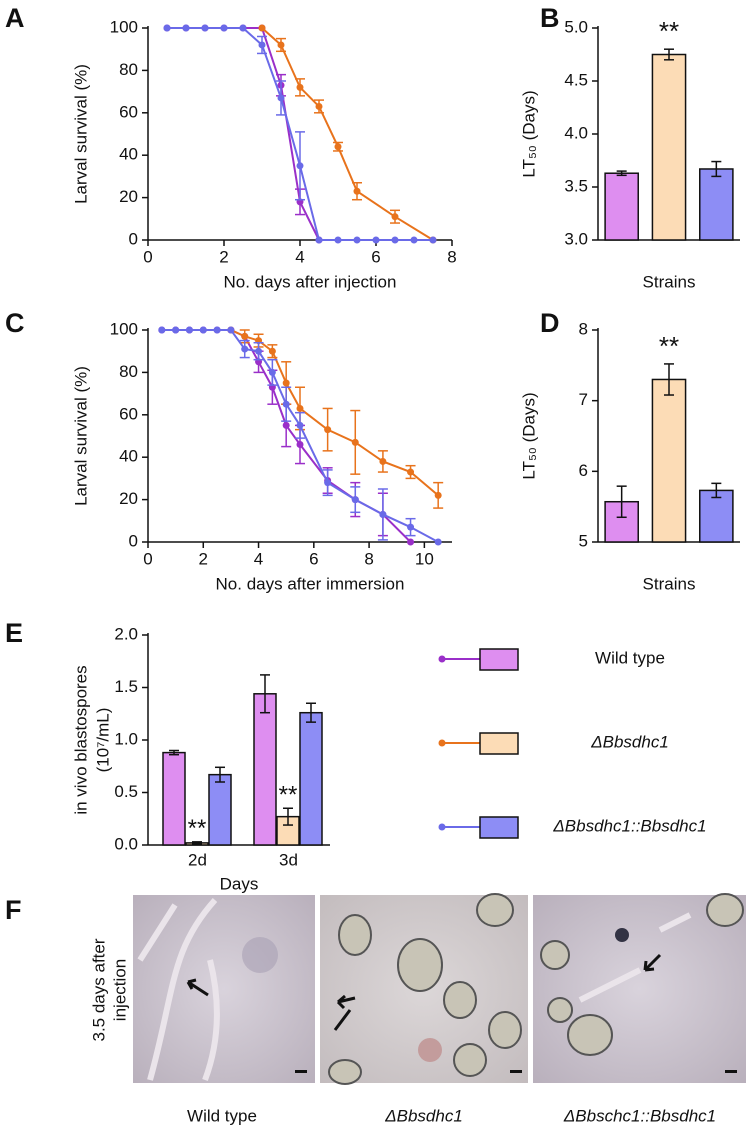 The width and height of the screenshot is (750, 1147). Describe the element at coordinates (630, 657) in the screenshot. I see `legend-label: Wild type` at that location.